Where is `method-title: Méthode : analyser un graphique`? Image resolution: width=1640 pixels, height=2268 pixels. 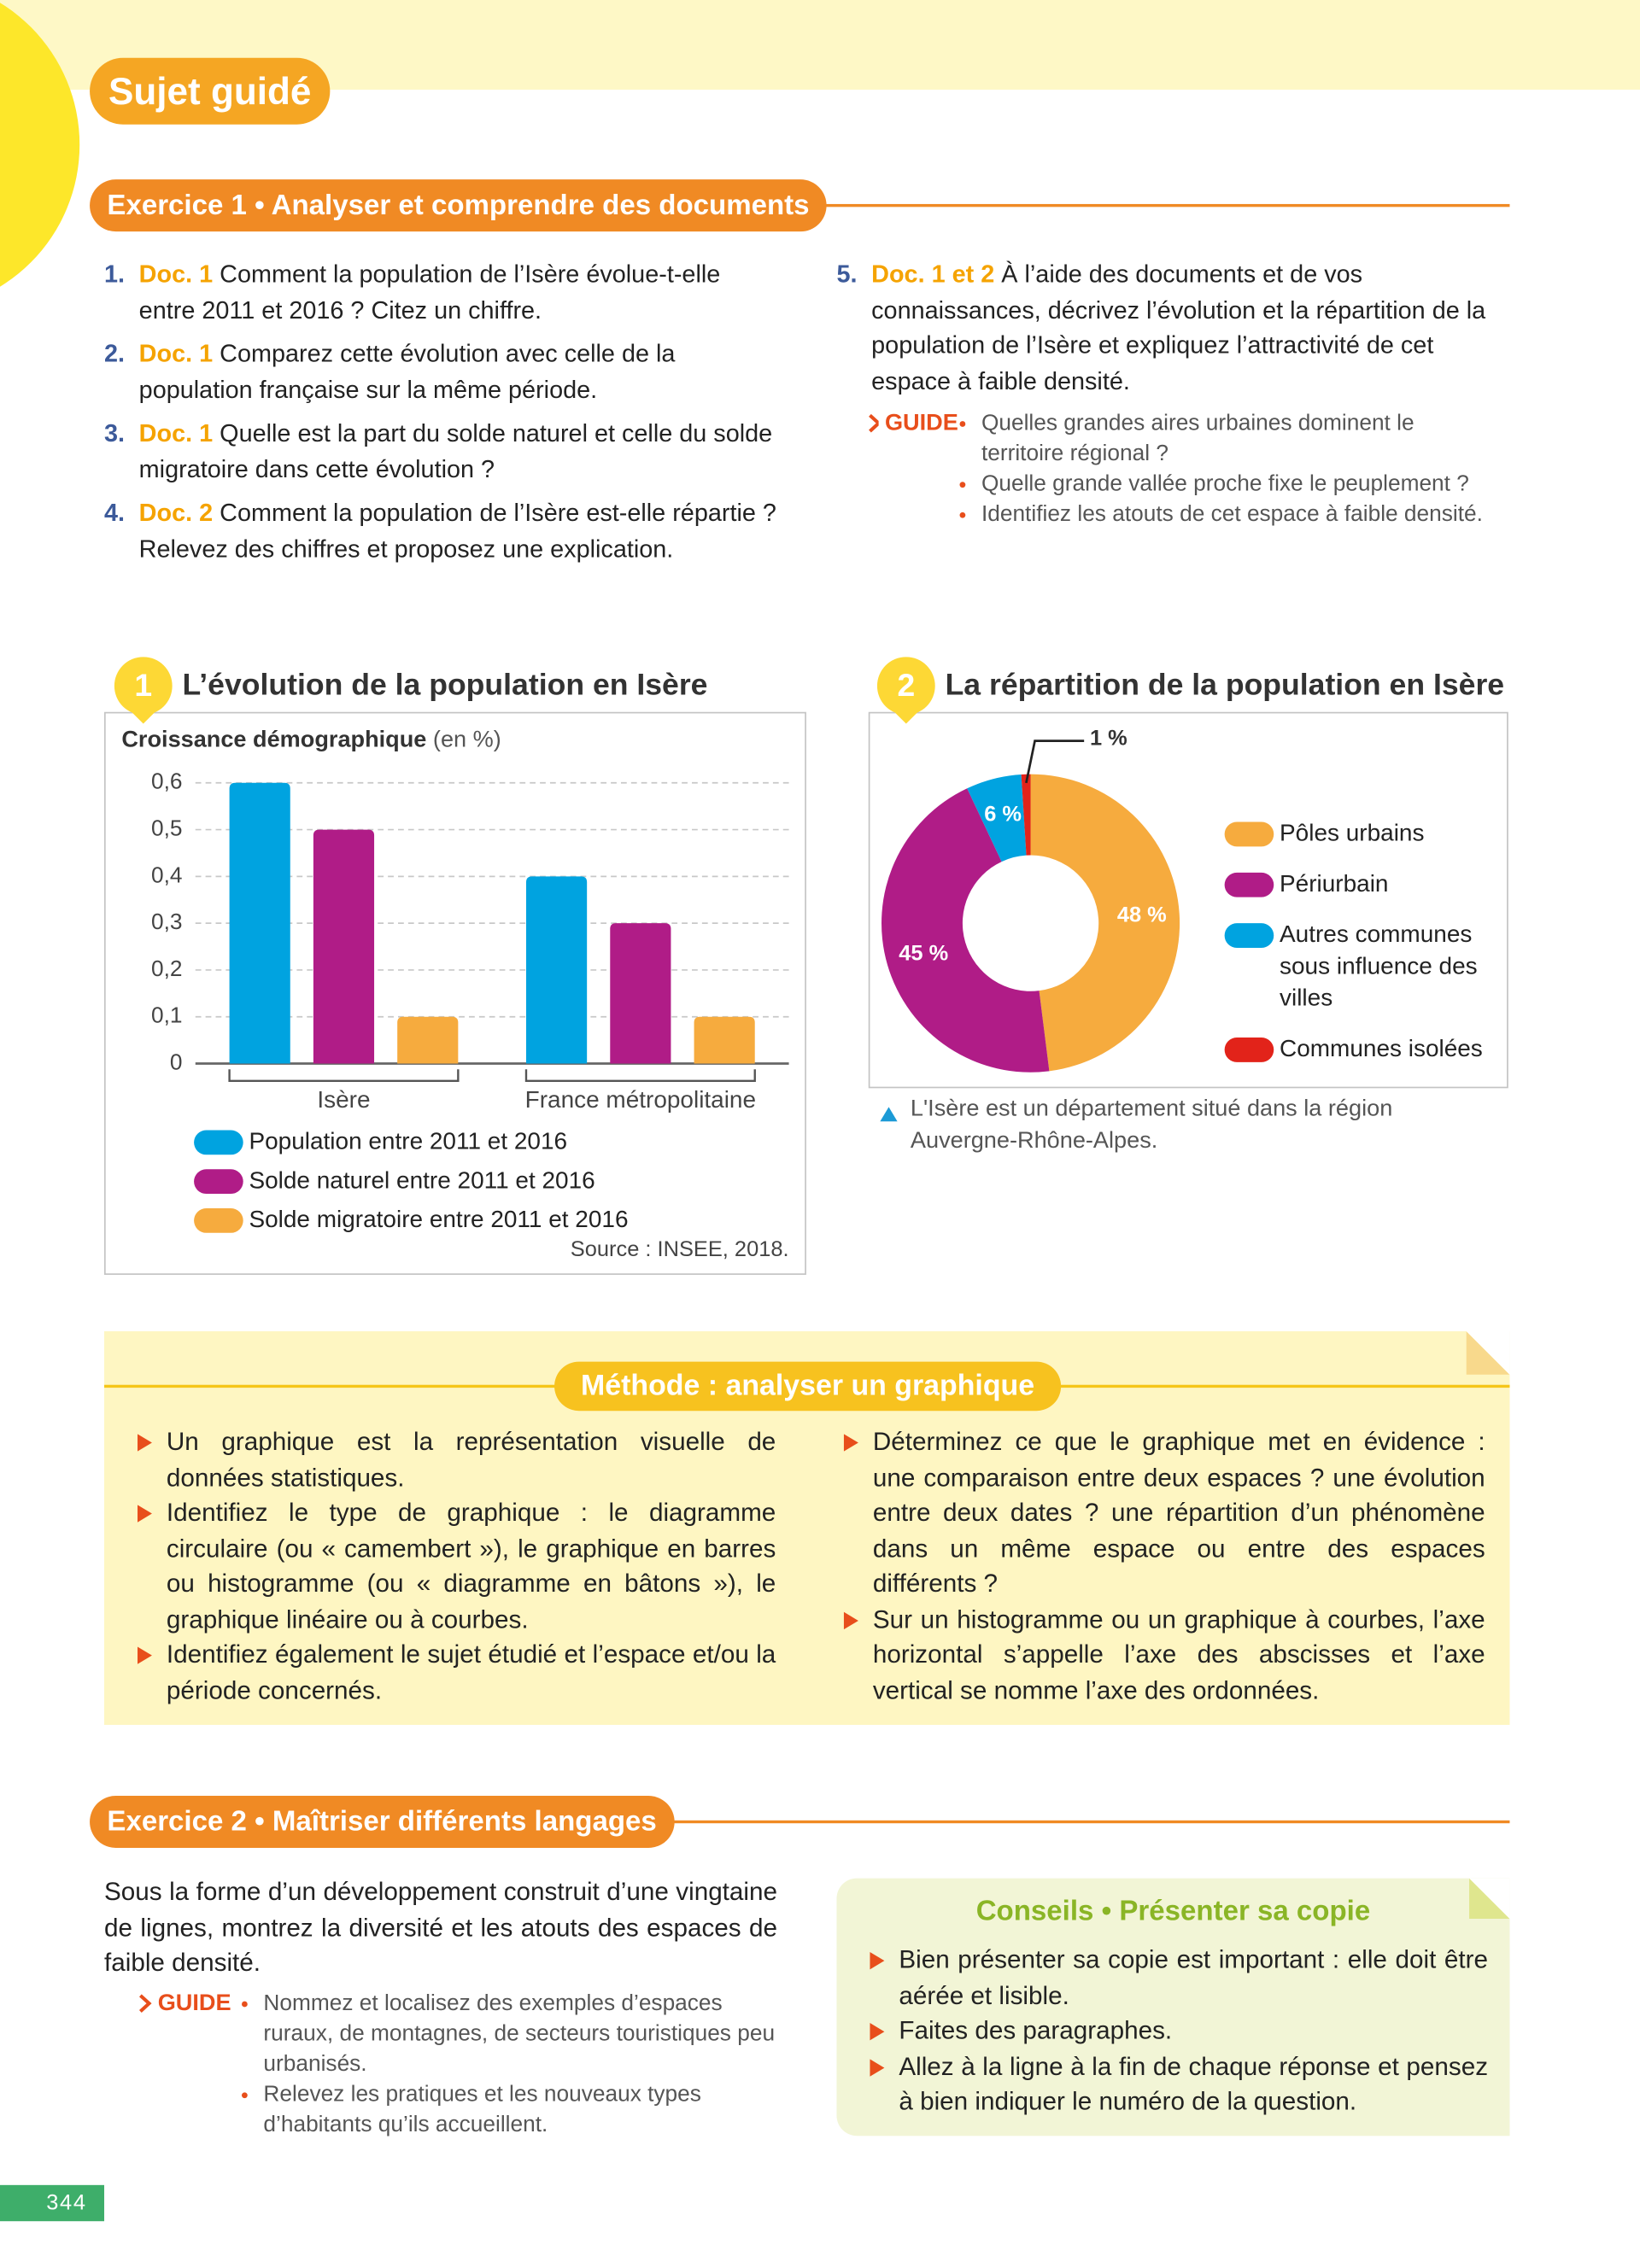 method-title: Méthode : analyser un graphique is located at coordinates (808, 1386).